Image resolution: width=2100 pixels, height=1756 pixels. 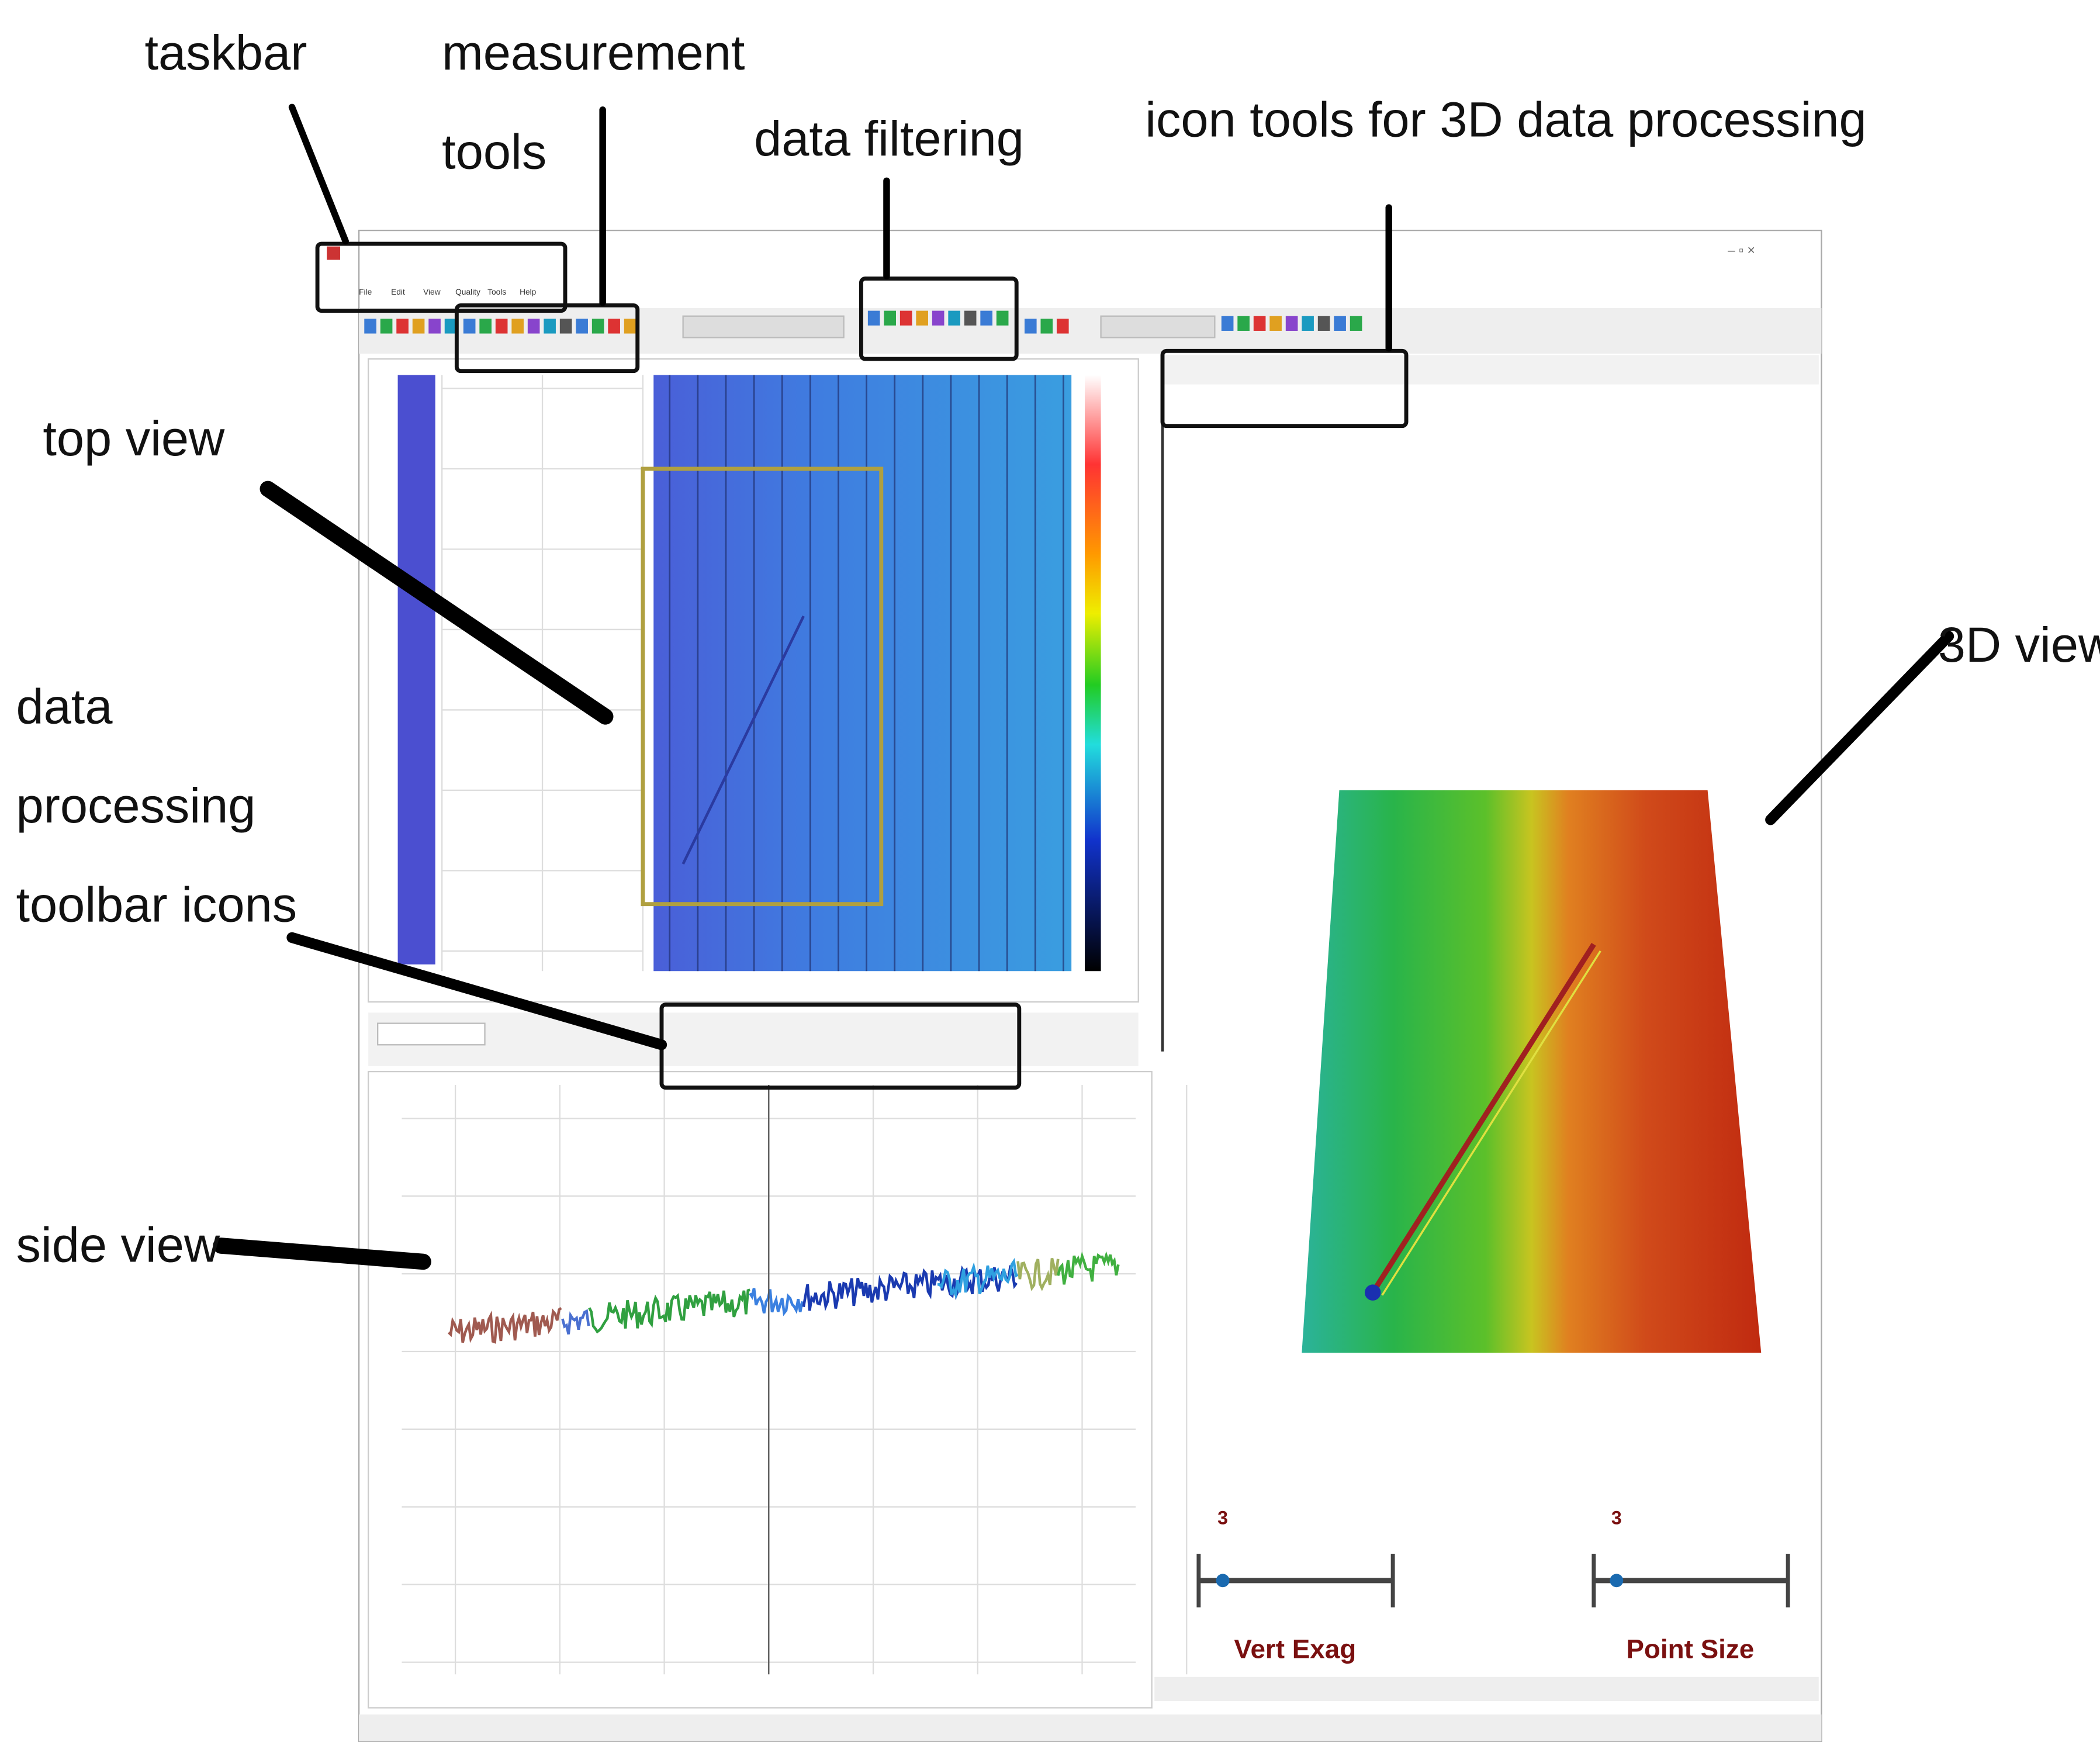 What do you see at coordinates (760, 1389) in the screenshot?
I see `side-view-panel` at bounding box center [760, 1389].